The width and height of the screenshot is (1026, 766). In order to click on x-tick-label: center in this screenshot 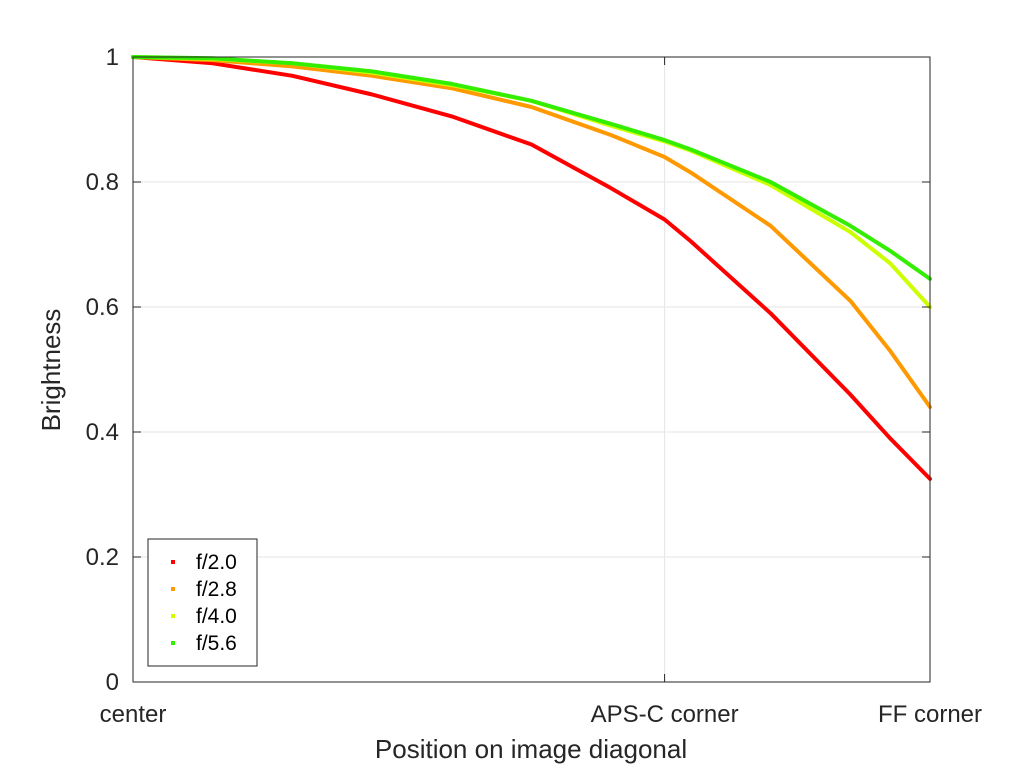, I will do `click(133, 714)`.